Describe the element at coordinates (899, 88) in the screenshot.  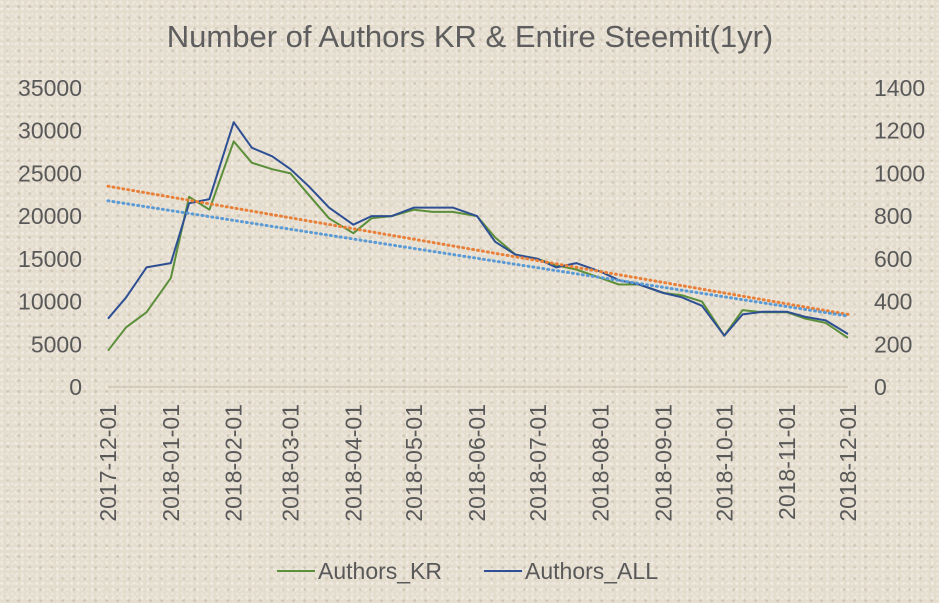
I see `y-right-tick-label: 1400` at that location.